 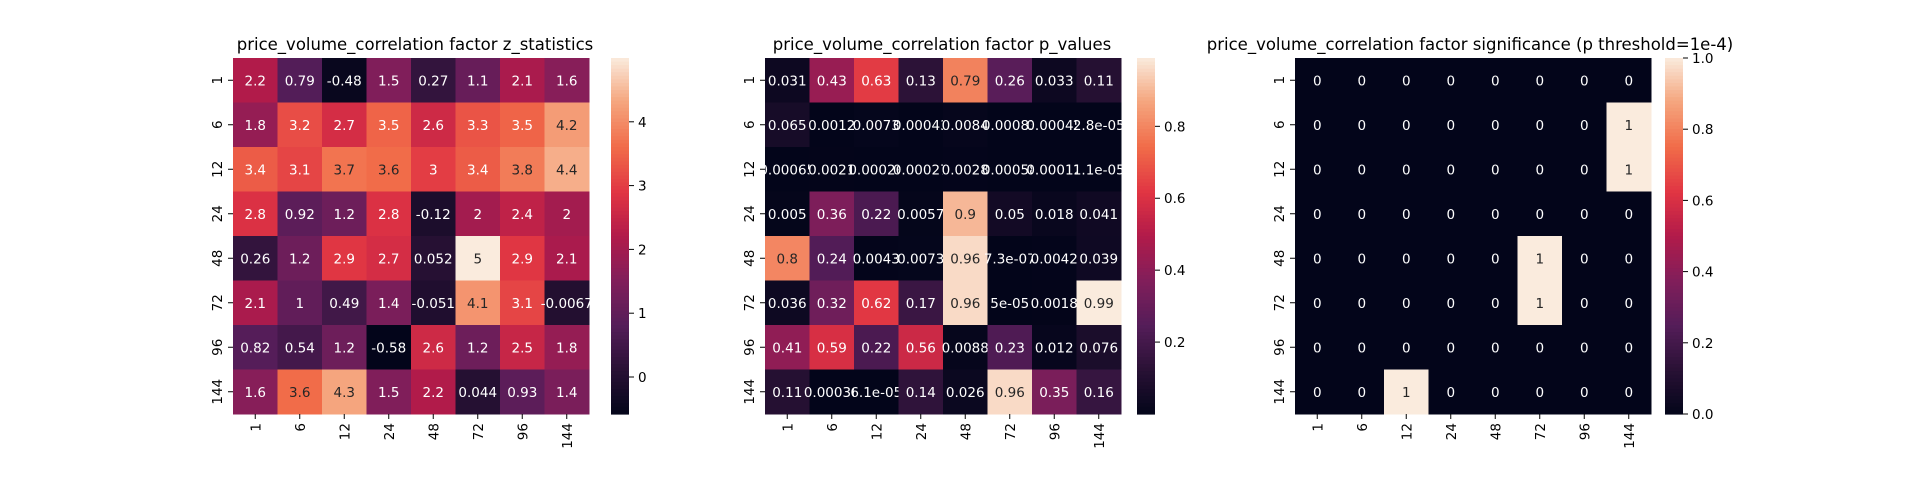 I want to click on cell-annotation: 0.16, so click(x=1099, y=393).